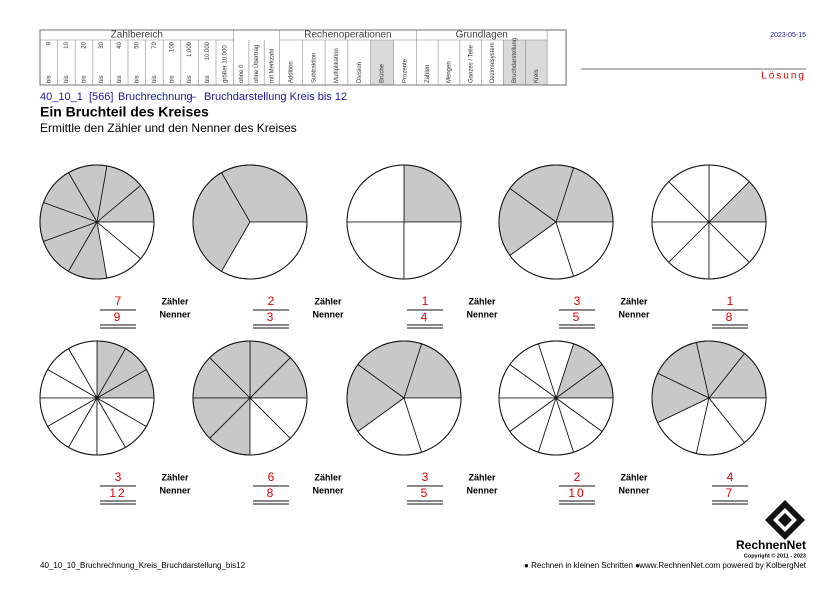  Describe the element at coordinates (347, 35) in the screenshot. I see `group-title: Rechenoperationen` at that location.